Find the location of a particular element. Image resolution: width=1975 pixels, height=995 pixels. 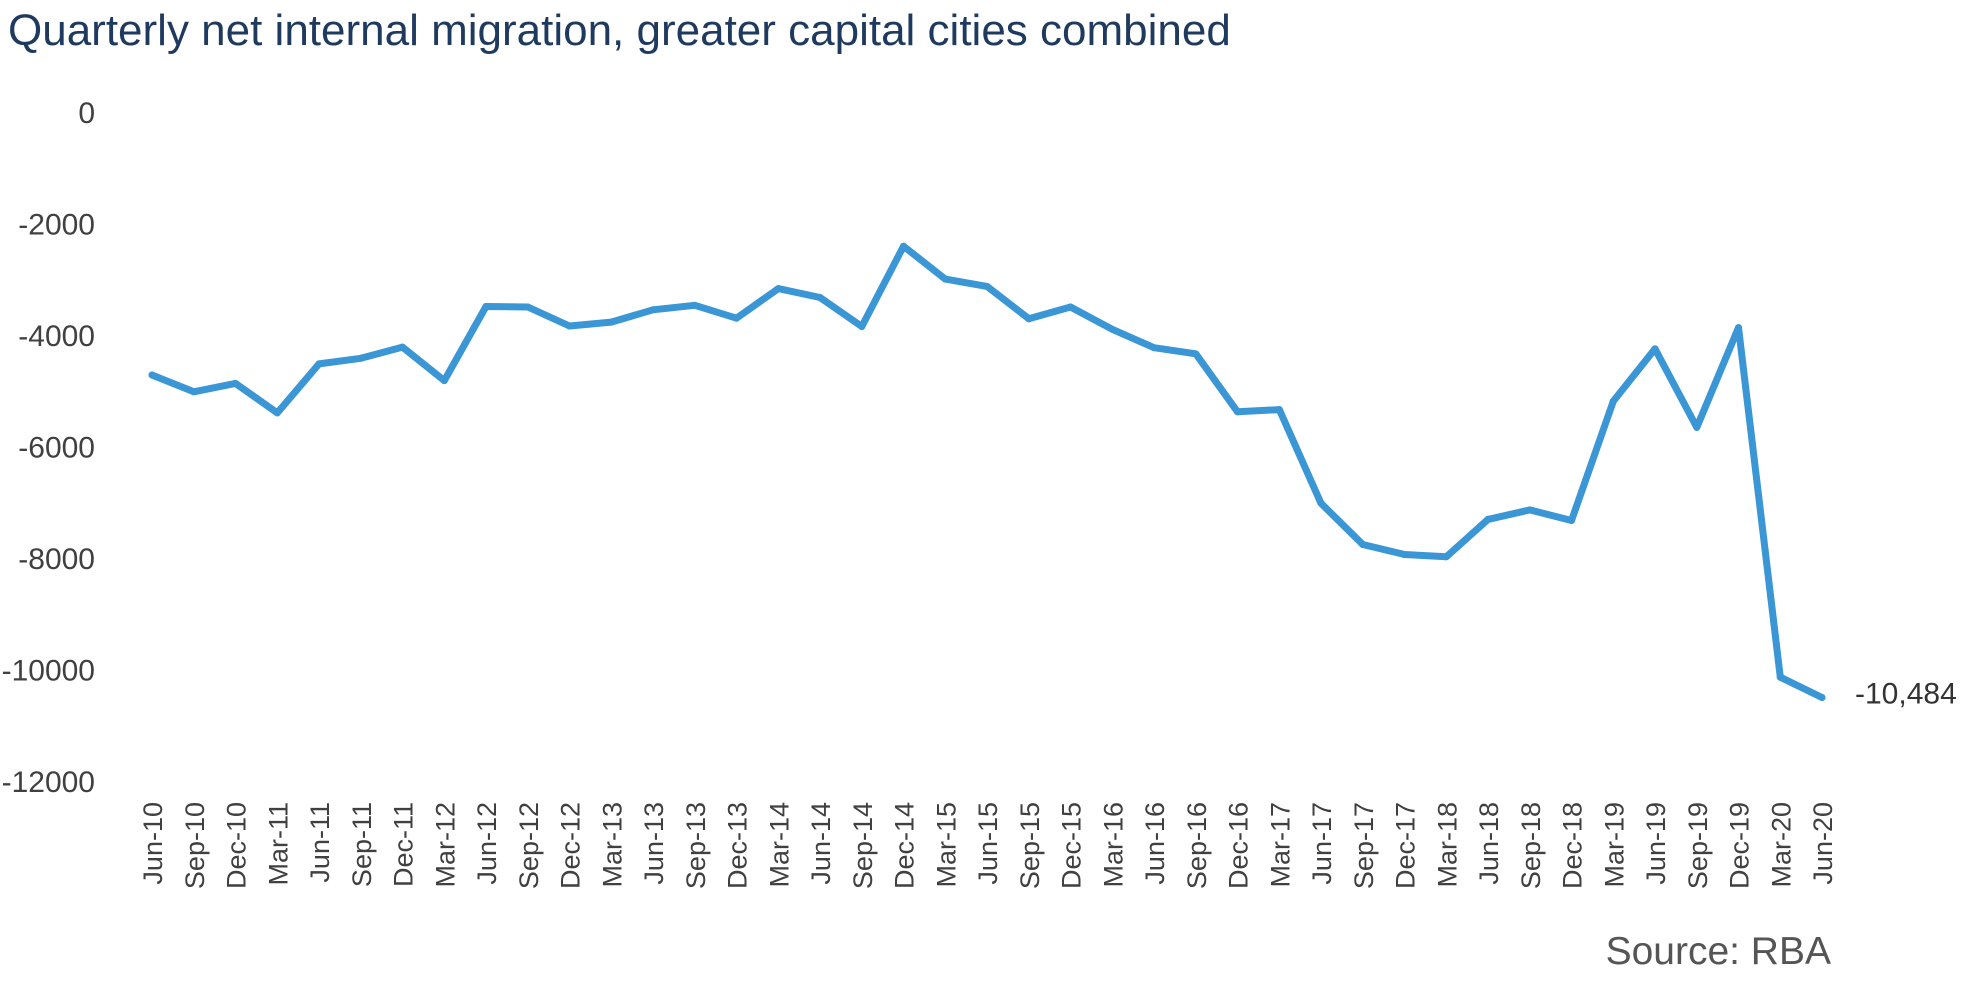

x-tick-label: Mar-18 is located at coordinates (1447, 845).